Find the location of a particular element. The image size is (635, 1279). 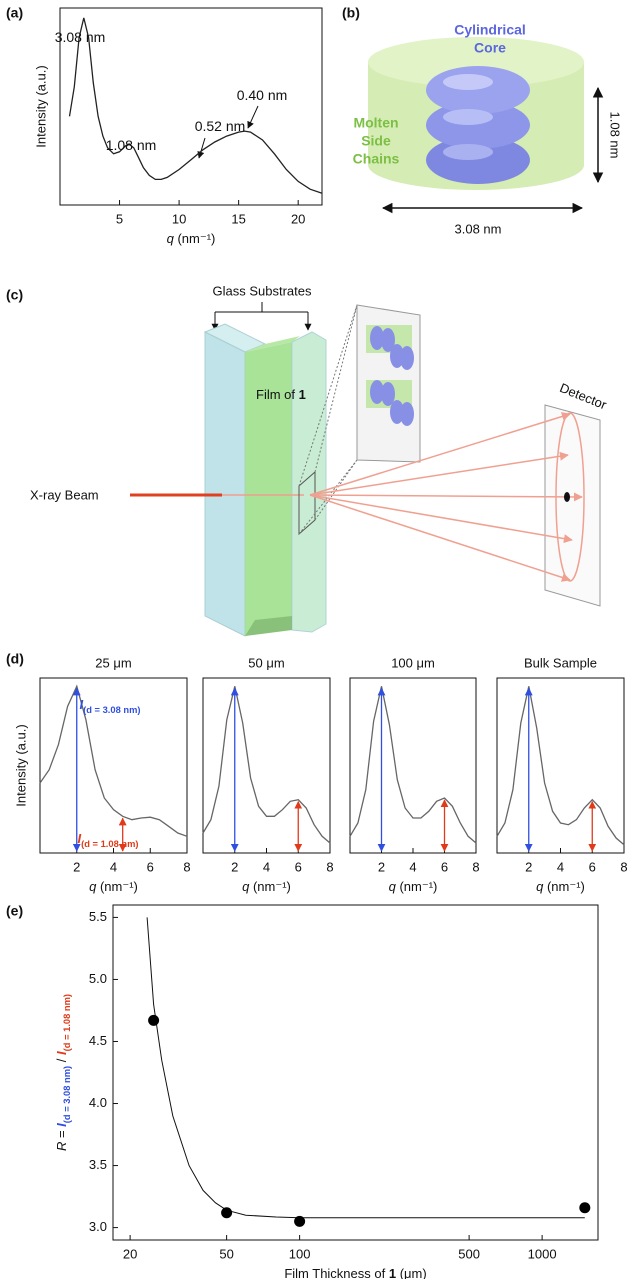

x-tick-label: 5 is located at coordinates (119, 218).